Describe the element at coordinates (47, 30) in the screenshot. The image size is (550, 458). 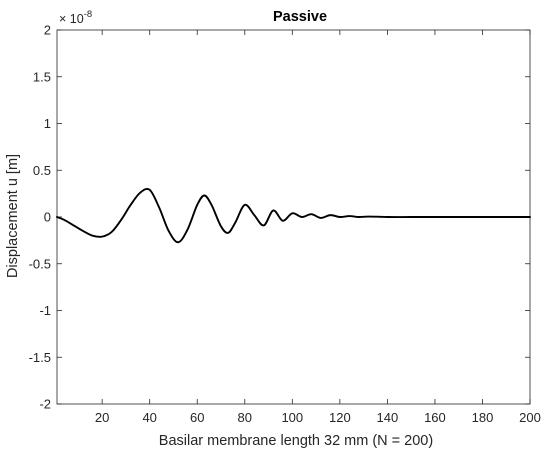
I see `y-tick-label: 2` at that location.